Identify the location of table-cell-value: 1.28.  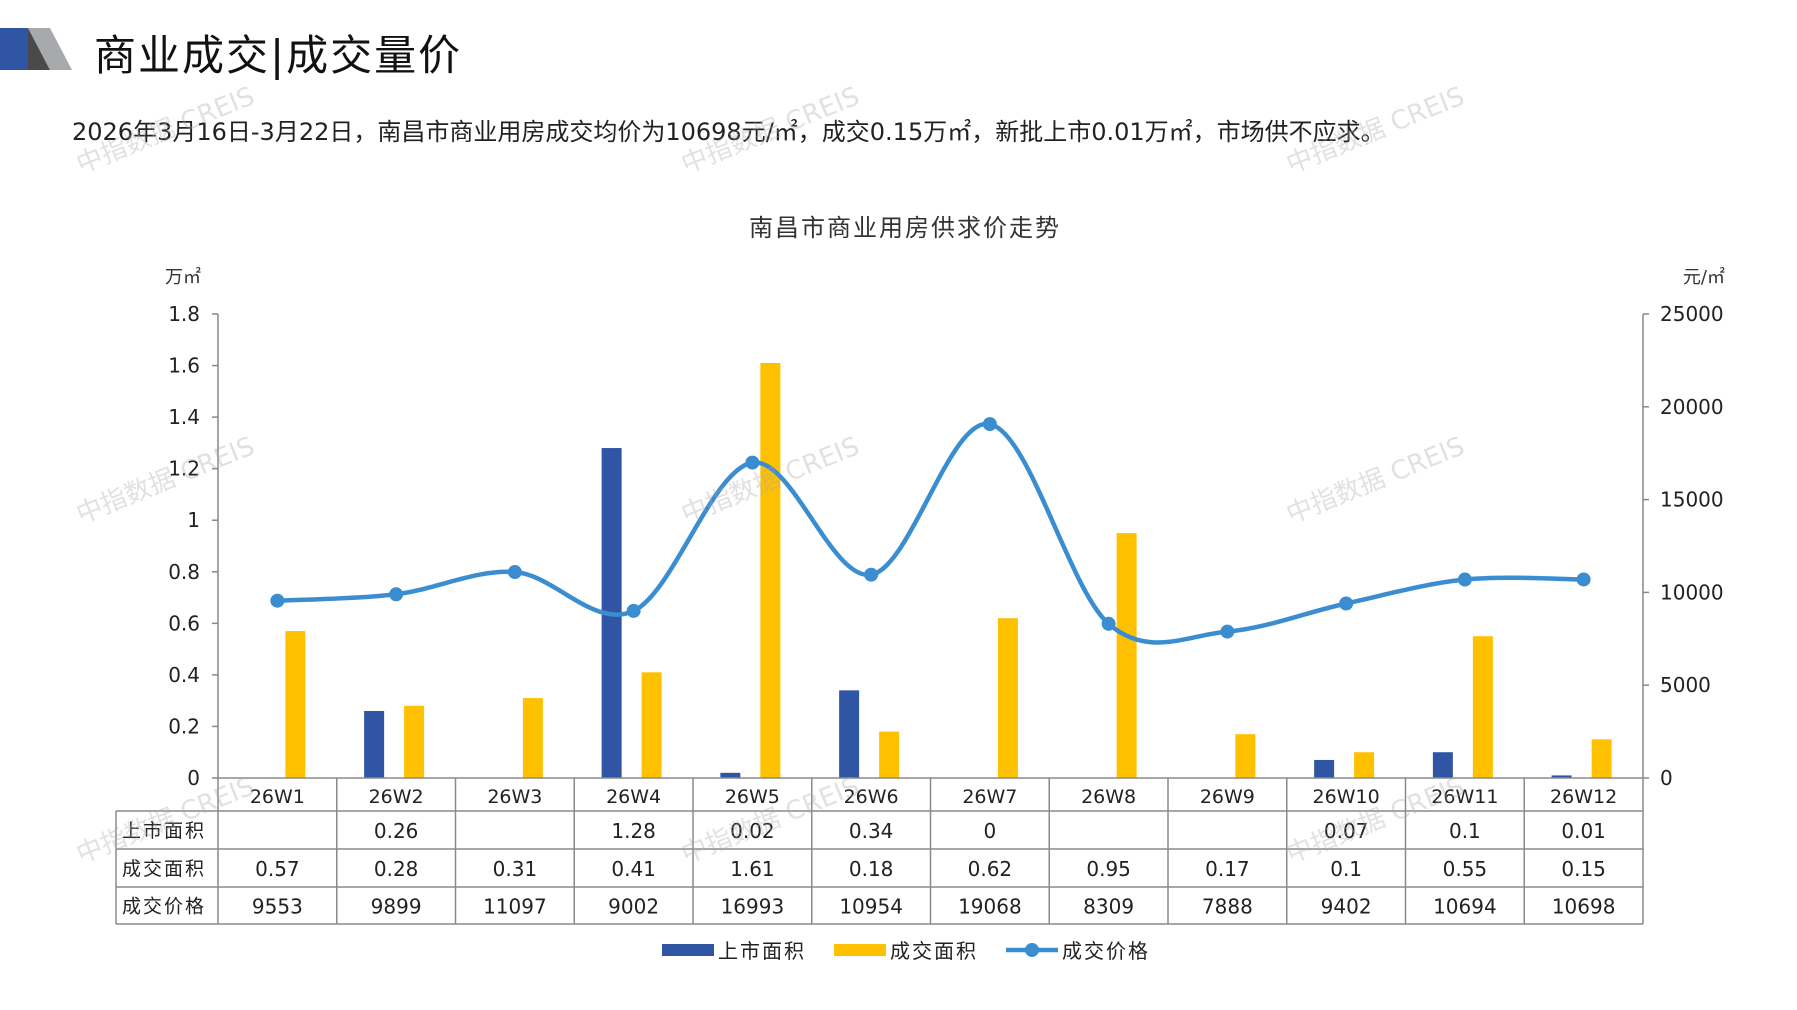
(633, 831).